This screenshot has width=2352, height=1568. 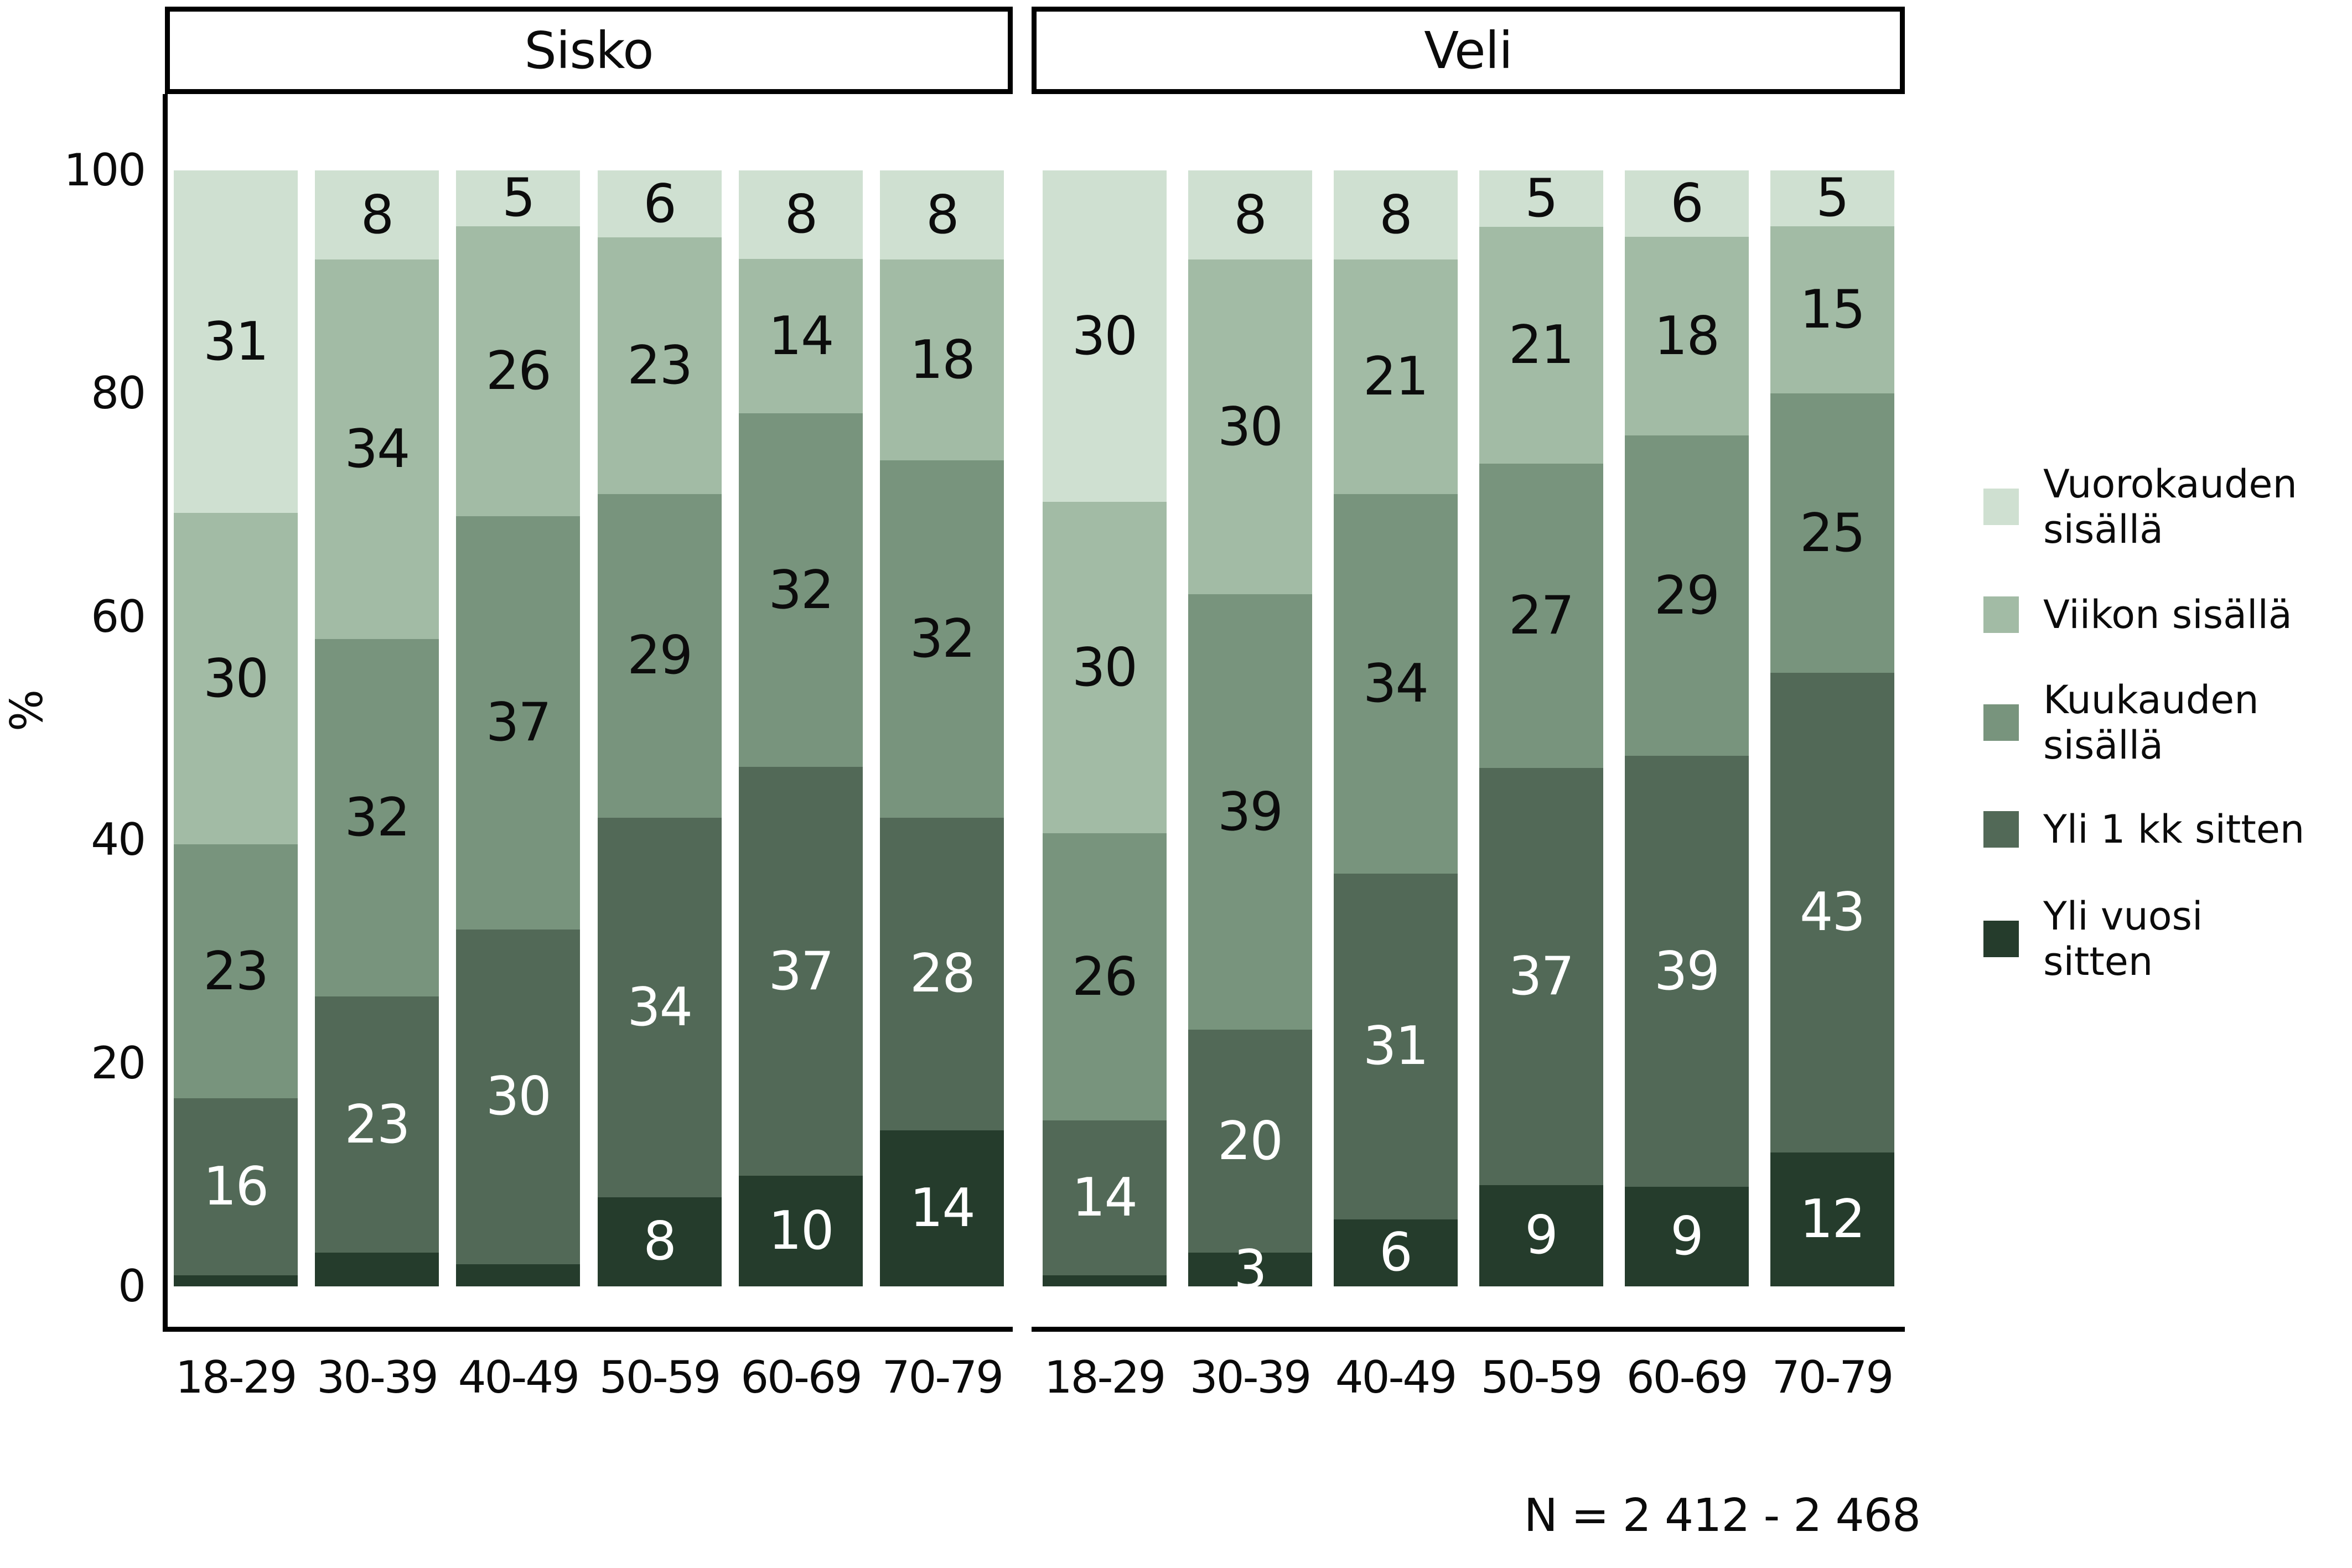 I want to click on y-tick-label: 20, so click(x=118, y=1063).